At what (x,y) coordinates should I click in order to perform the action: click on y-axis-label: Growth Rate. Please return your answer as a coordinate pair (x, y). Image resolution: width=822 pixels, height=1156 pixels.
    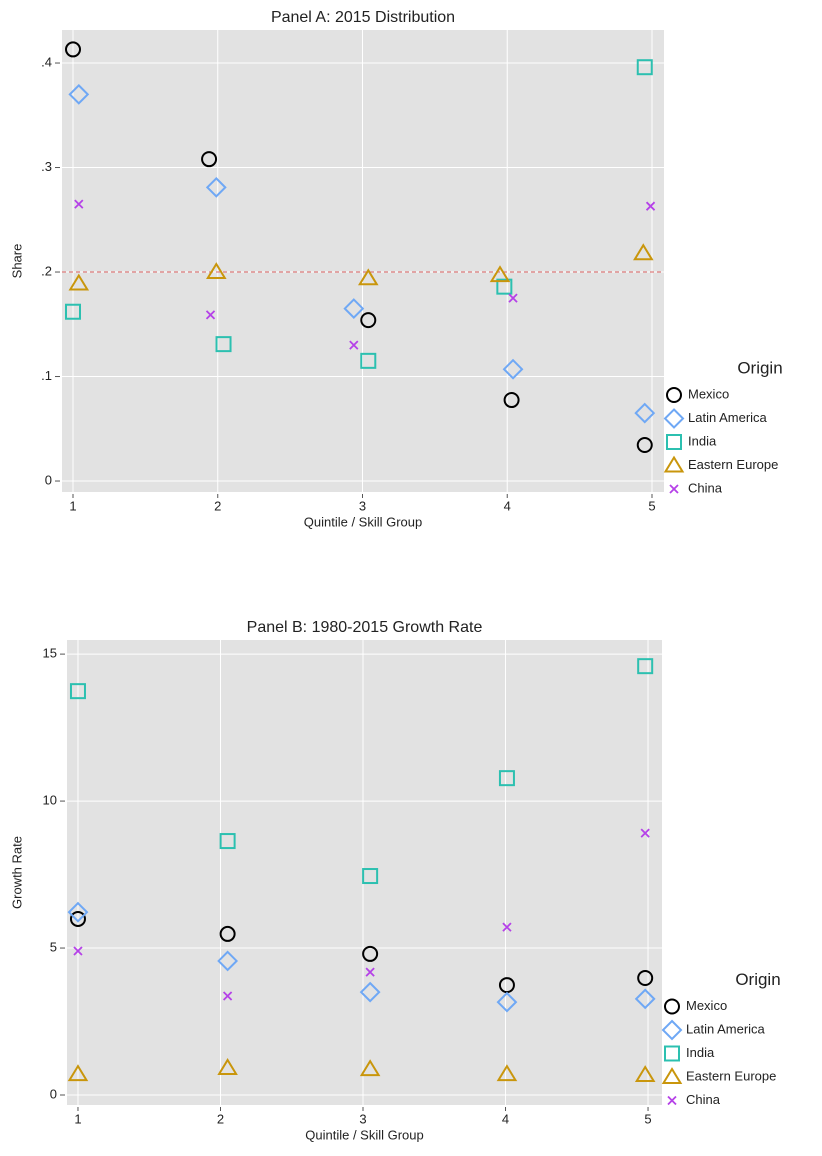
    Looking at the image, I should click on (16, 872).